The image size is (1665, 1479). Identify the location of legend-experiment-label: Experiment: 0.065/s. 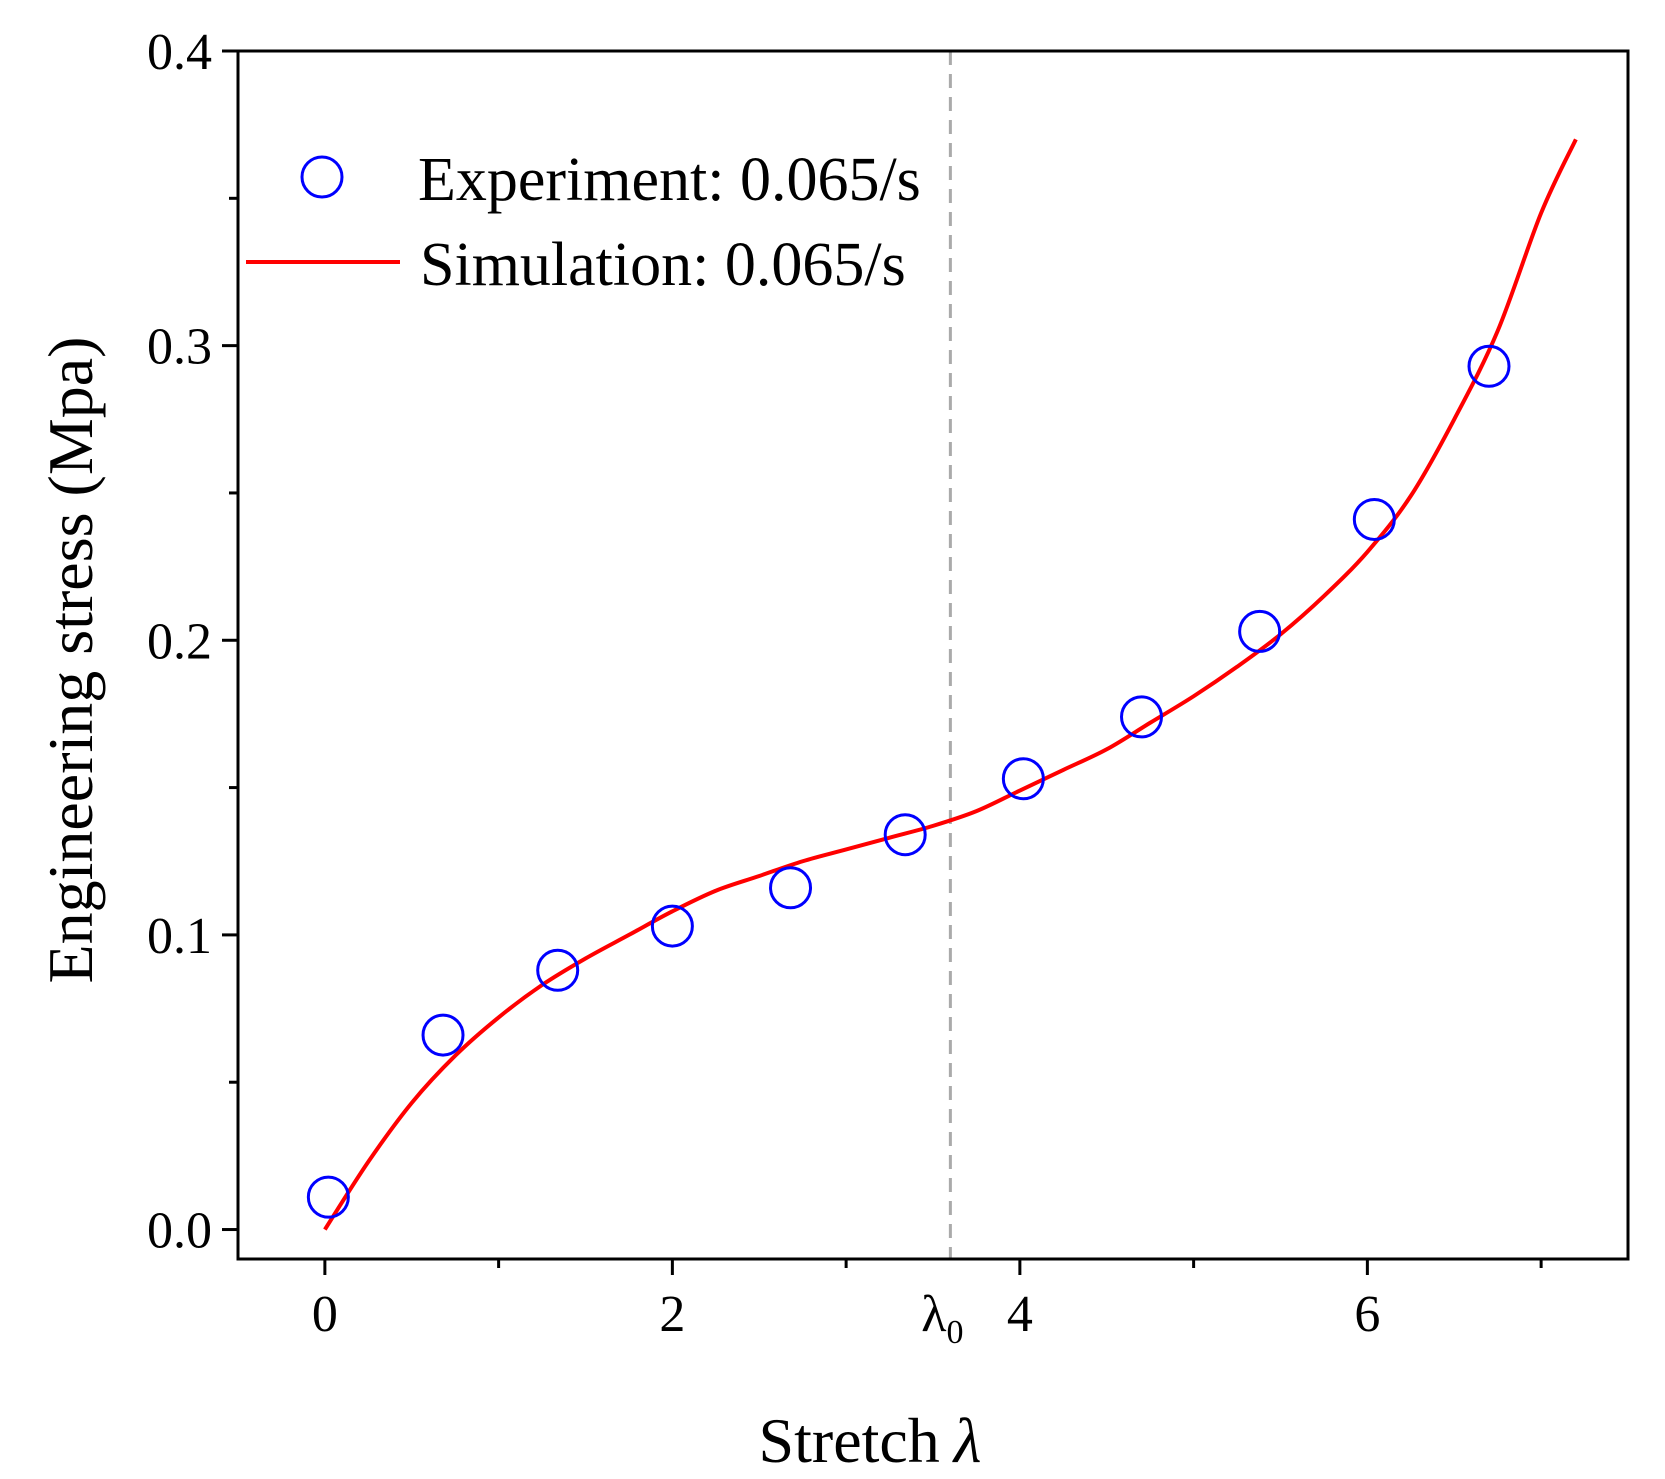
(669, 180).